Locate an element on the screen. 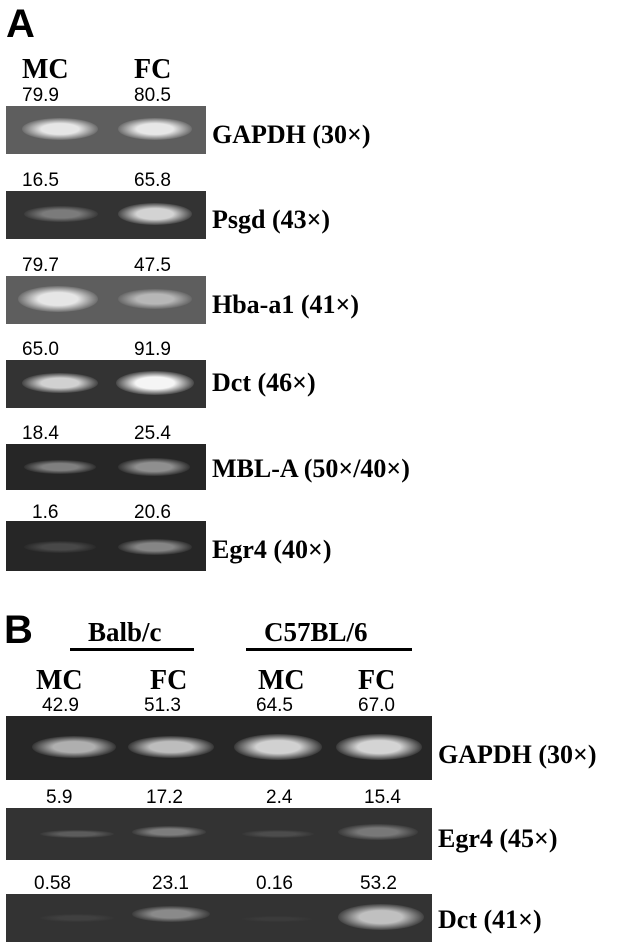  value-fc: 47.5 is located at coordinates (152, 265).